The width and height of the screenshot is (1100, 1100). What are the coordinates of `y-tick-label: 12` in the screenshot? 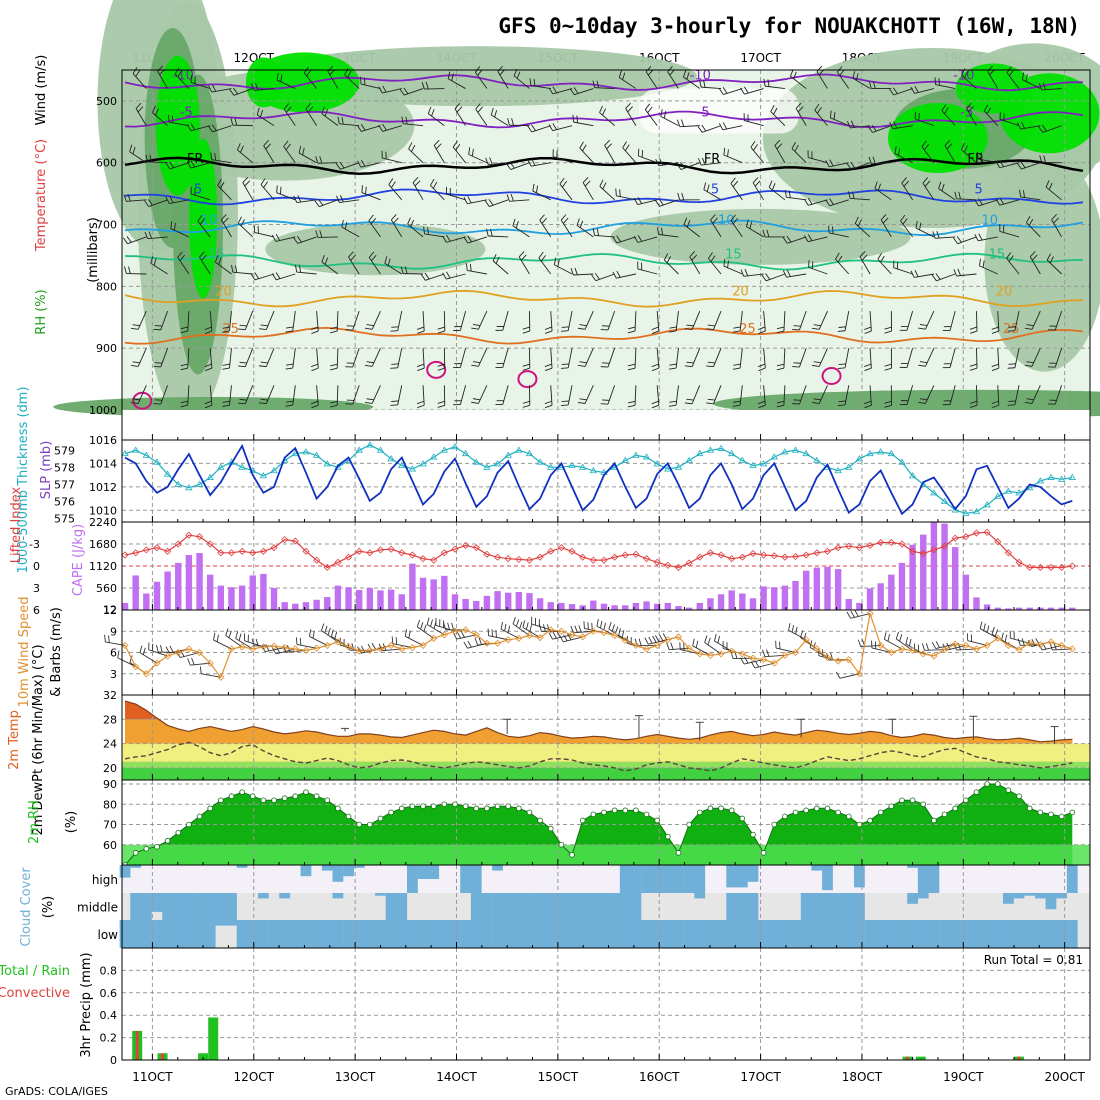 It's located at (110, 610).